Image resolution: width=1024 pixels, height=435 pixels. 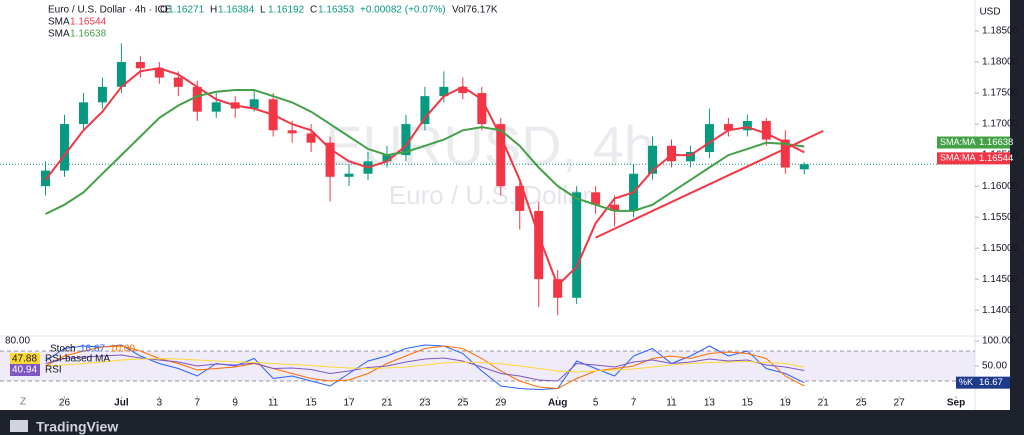 What do you see at coordinates (53, 370) in the screenshot?
I see `osc-legend-name: RSI` at bounding box center [53, 370].